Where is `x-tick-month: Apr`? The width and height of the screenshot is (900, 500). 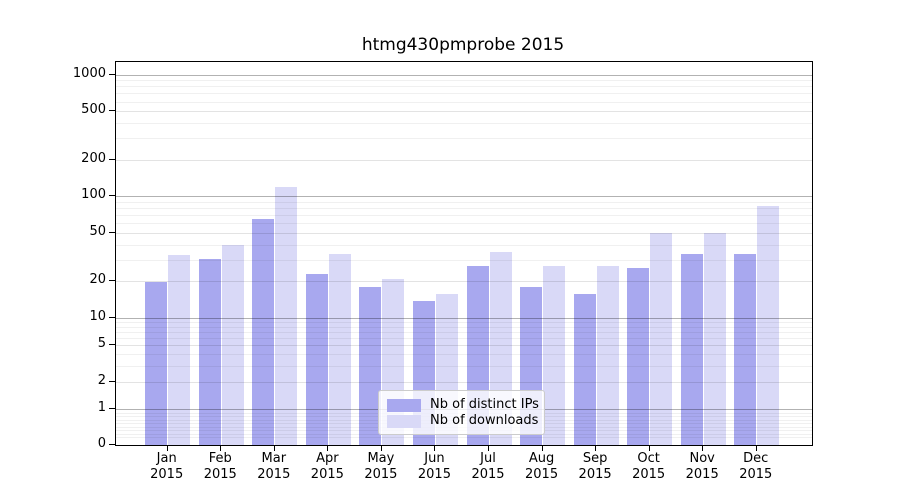 x-tick-month: Apr is located at coordinates (327, 458).